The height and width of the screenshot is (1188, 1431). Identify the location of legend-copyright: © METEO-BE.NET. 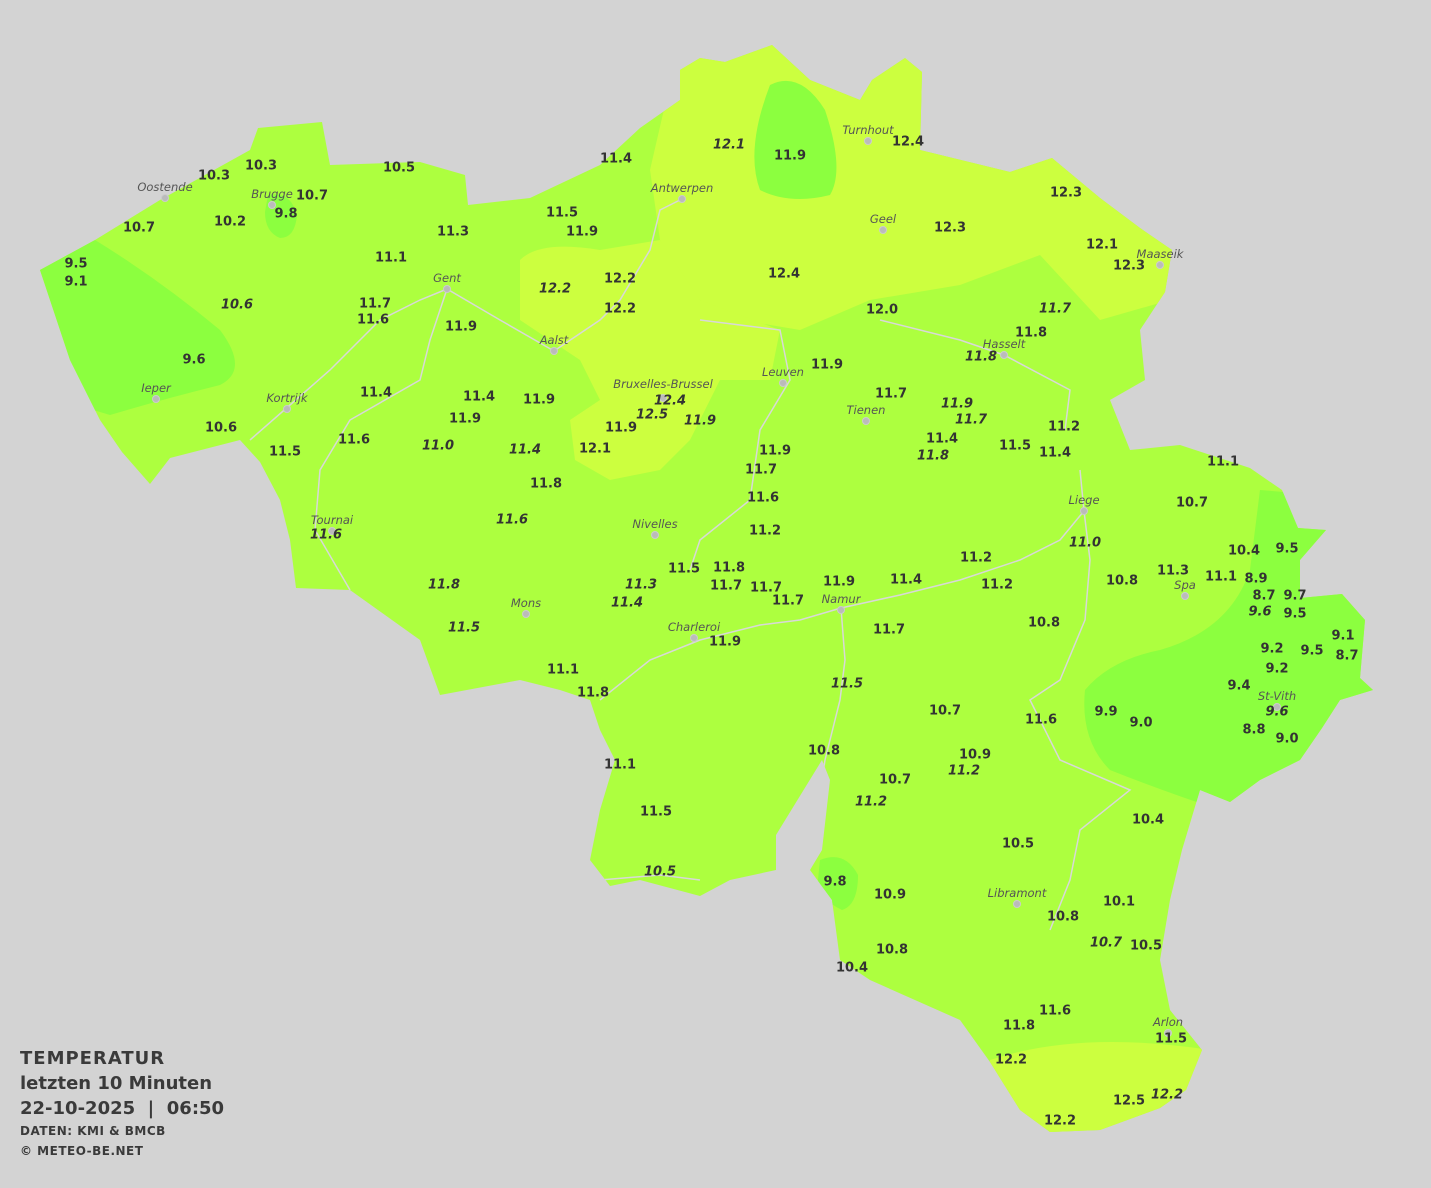
(82, 1151).